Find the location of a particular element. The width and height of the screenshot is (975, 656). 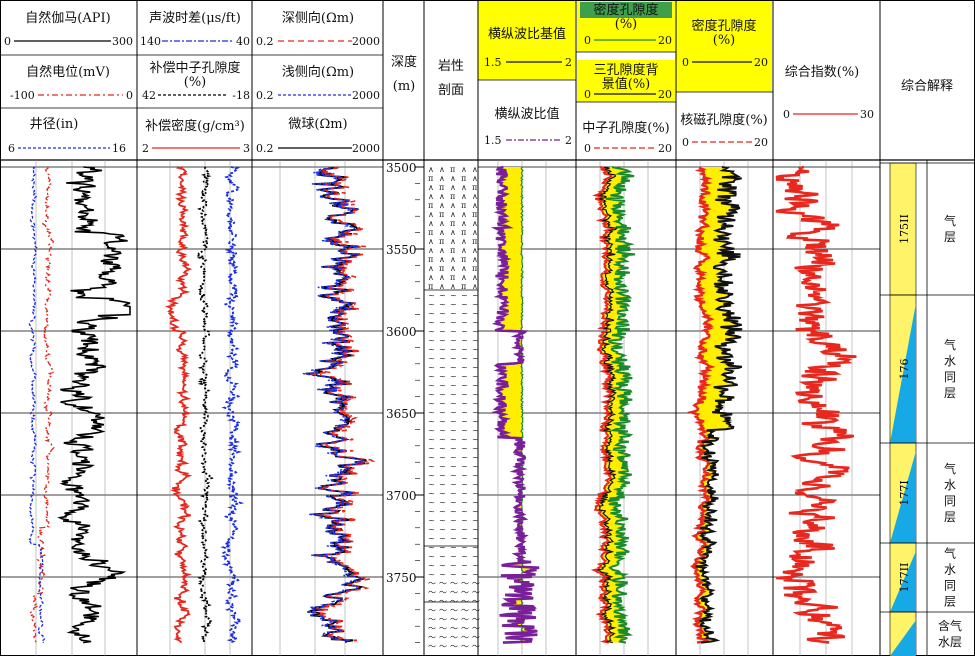

density-curve is located at coordinates (178, 405).